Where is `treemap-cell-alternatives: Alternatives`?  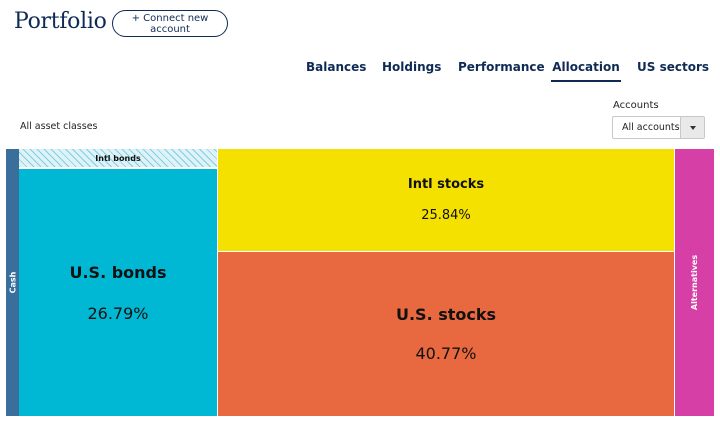 treemap-cell-alternatives: Alternatives is located at coordinates (694, 282).